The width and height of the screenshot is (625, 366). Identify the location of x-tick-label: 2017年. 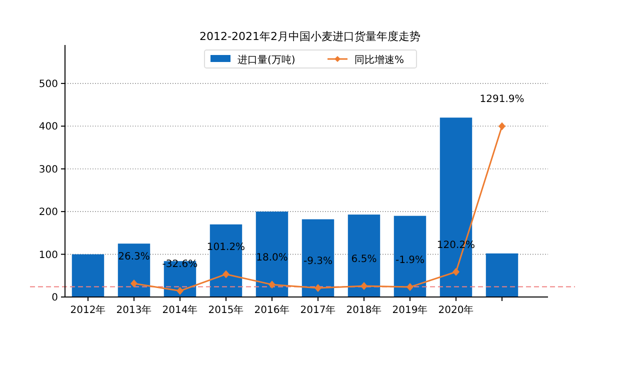
(318, 310).